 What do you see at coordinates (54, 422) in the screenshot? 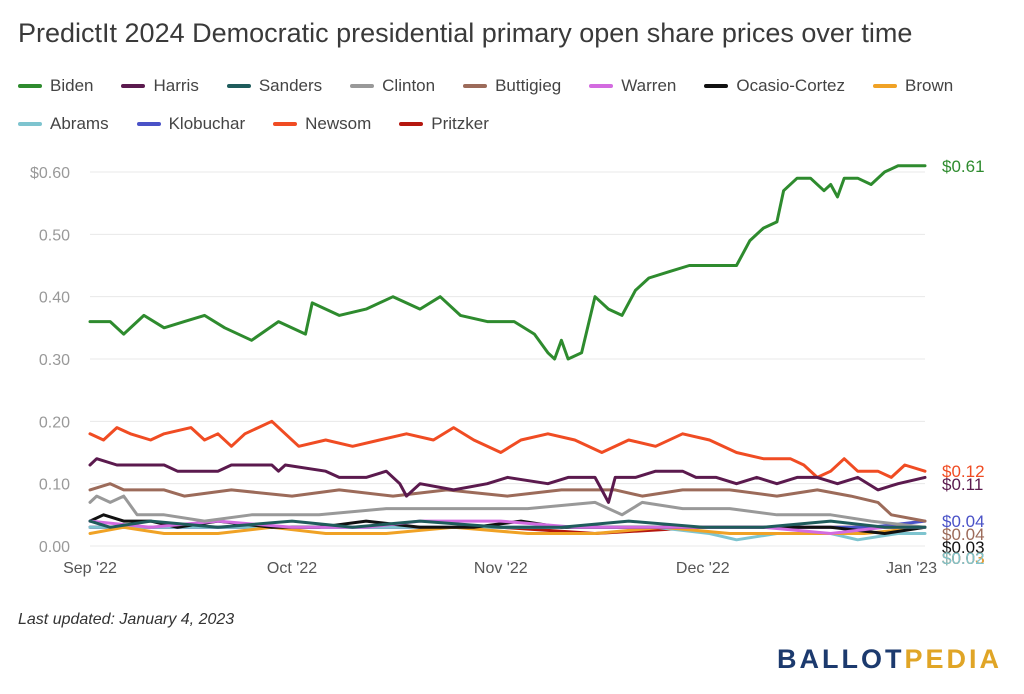
I see `y-tick-label: 0.20` at bounding box center [54, 422].